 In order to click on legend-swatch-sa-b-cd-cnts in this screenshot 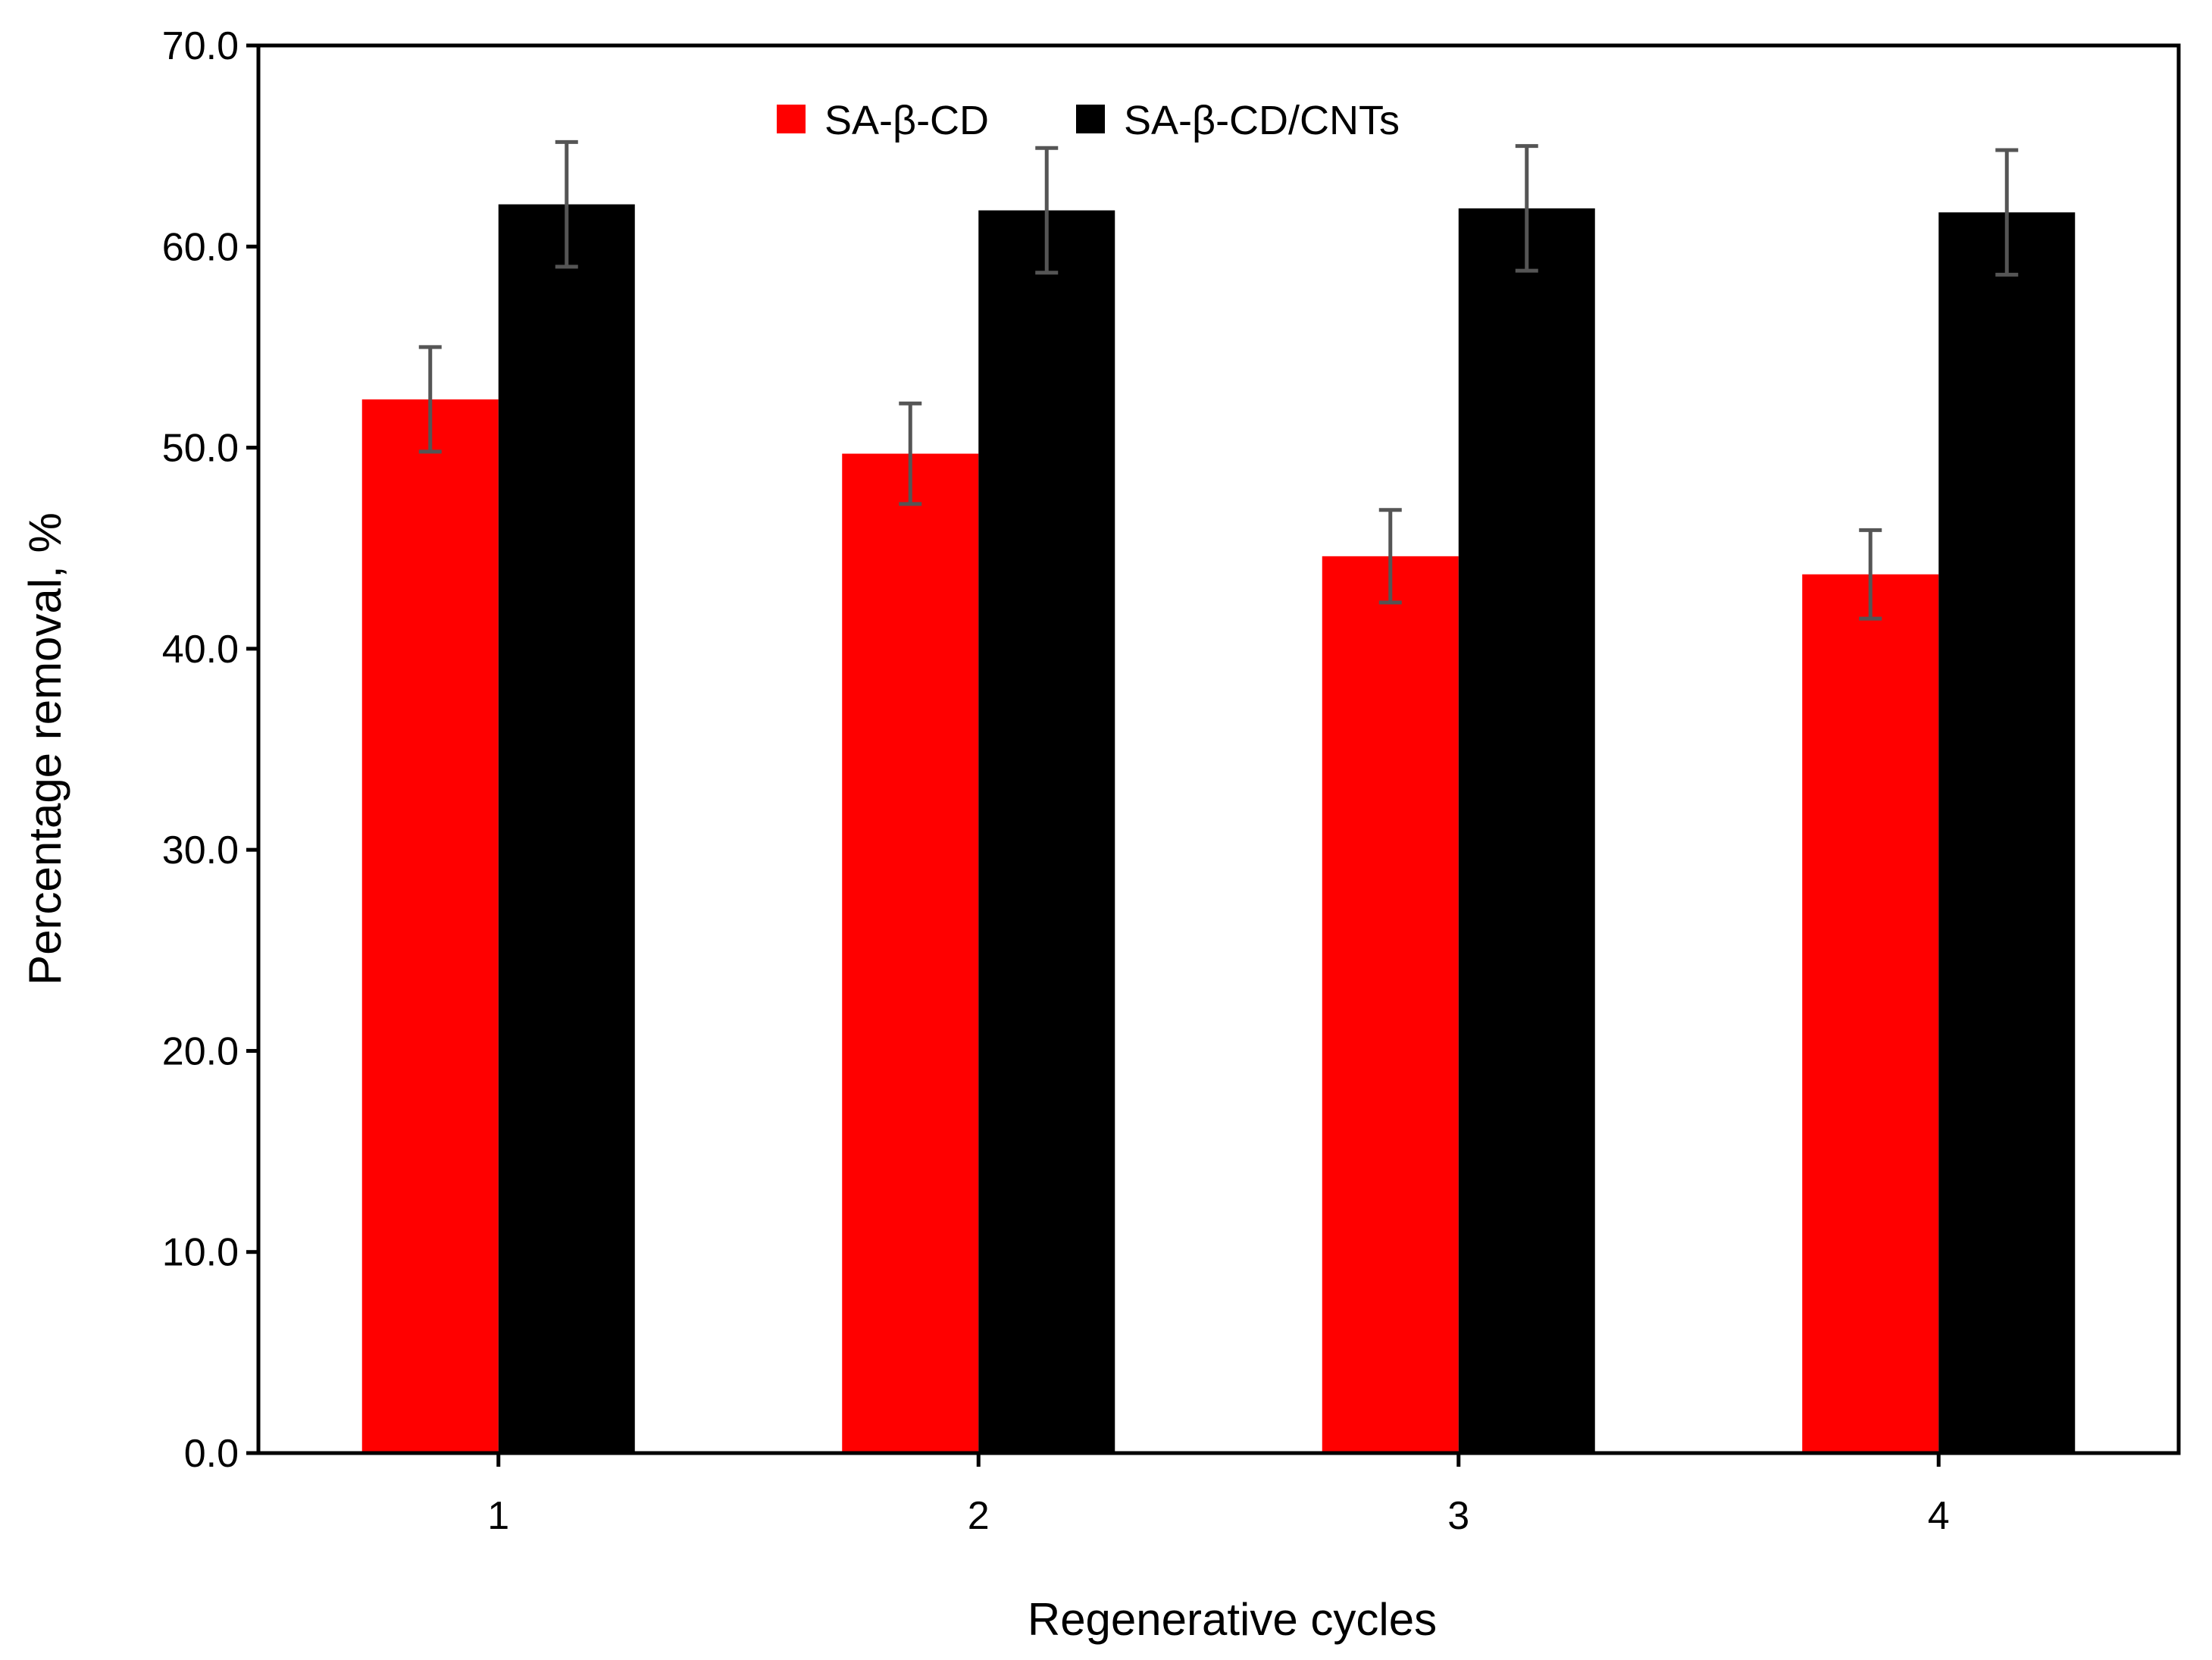, I will do `click(1090, 119)`.